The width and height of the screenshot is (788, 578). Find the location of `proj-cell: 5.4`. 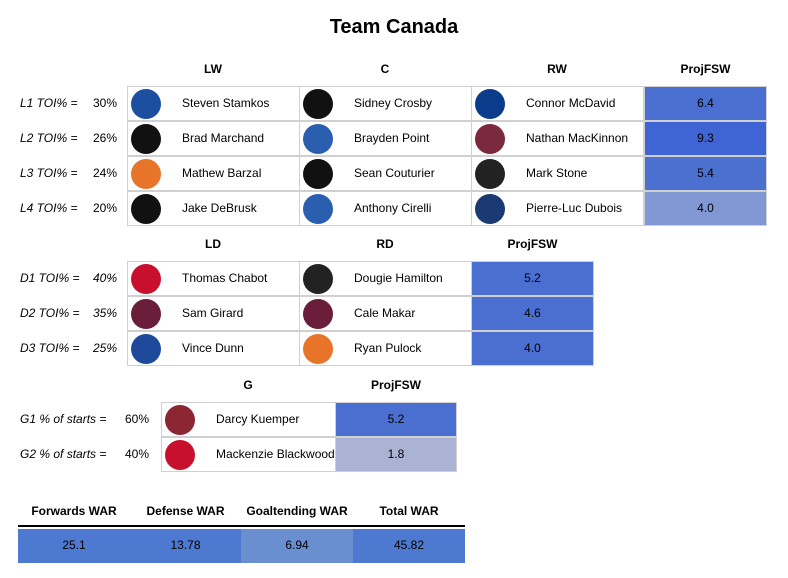

proj-cell: 5.4 is located at coordinates (705, 173).